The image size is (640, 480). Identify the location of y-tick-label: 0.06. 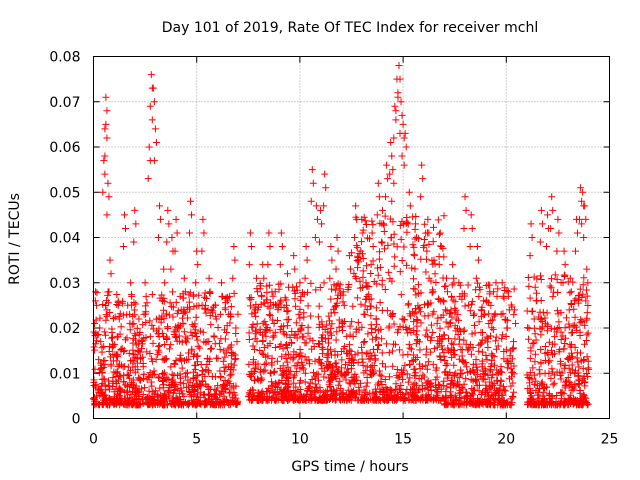
(64, 148).